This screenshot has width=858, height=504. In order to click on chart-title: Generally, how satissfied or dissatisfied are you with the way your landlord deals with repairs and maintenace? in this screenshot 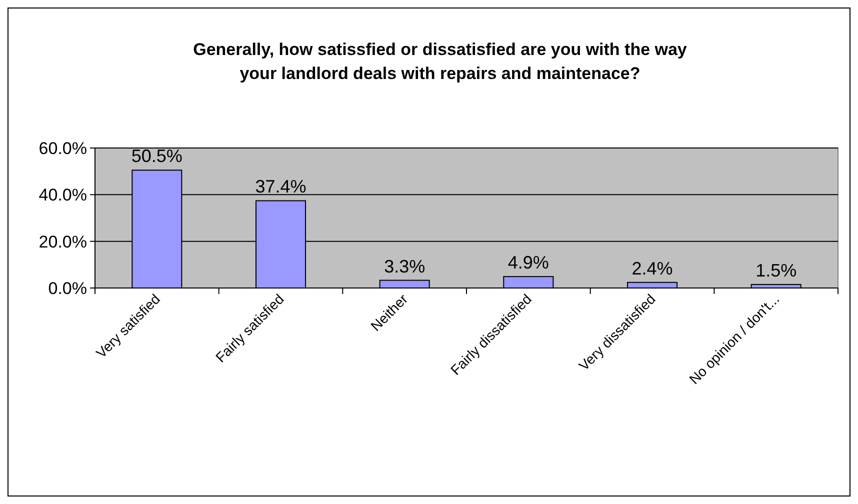, I will do `click(440, 61)`.